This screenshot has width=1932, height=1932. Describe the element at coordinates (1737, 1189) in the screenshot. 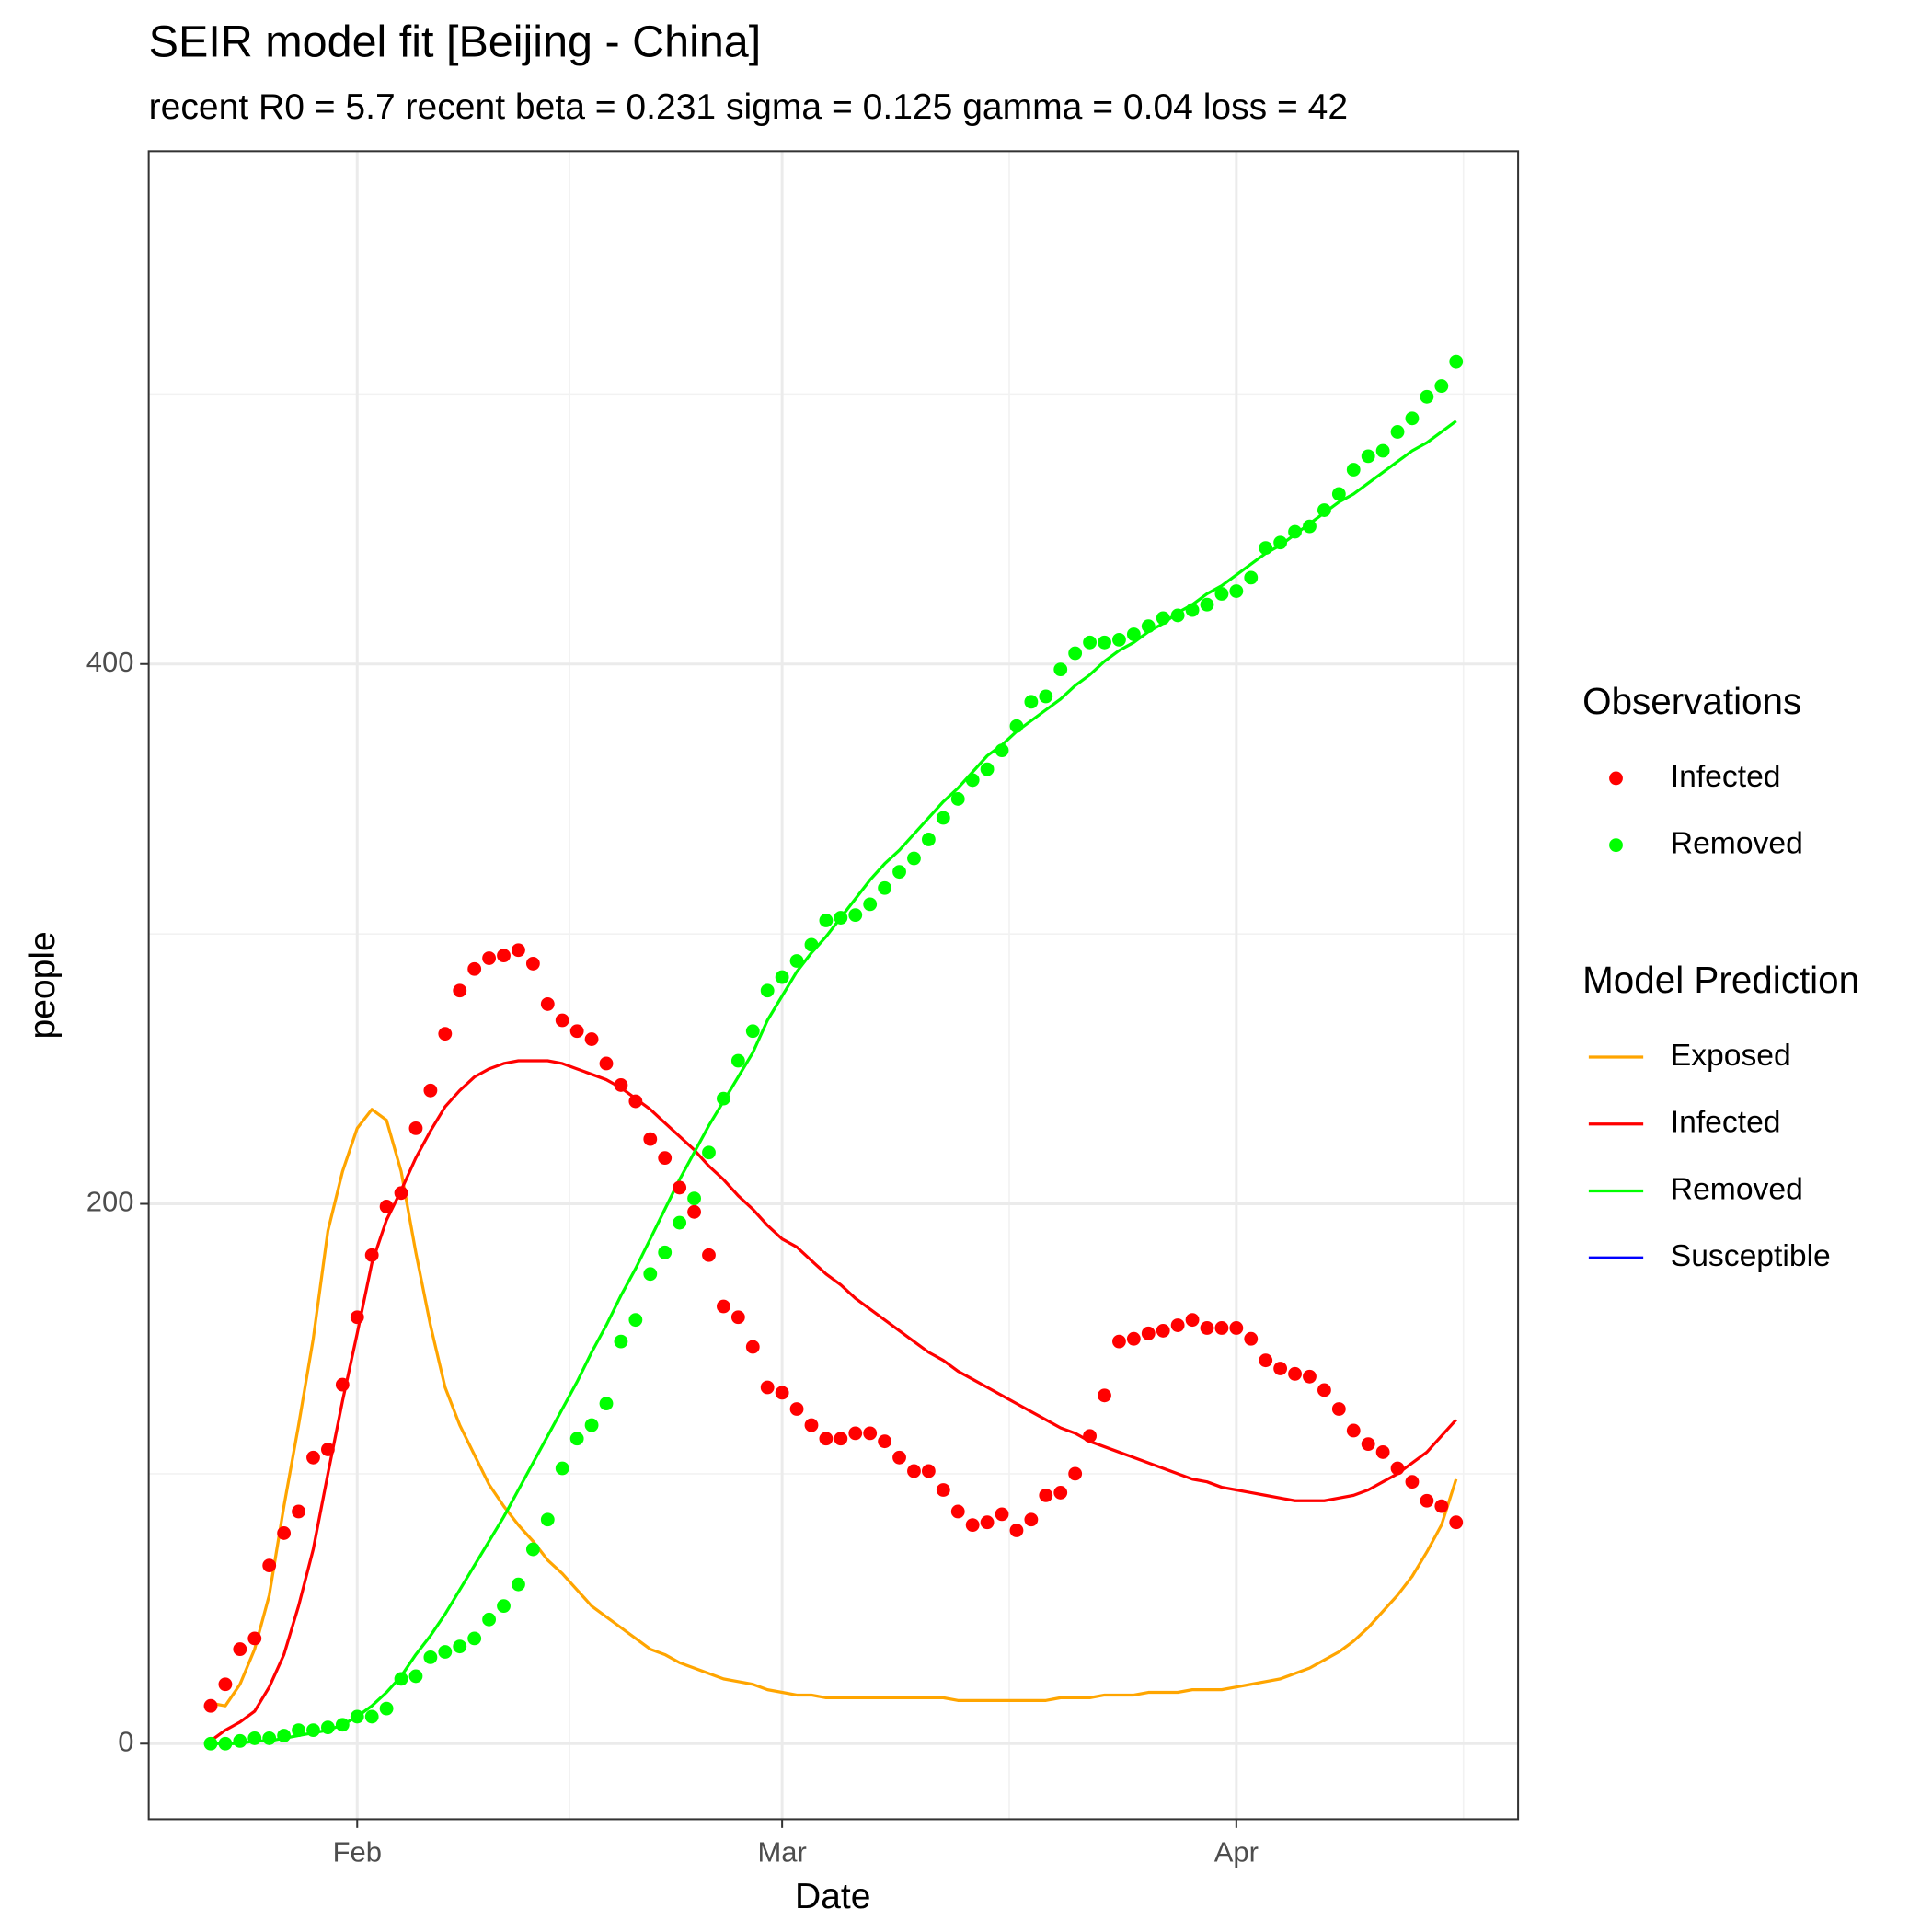

I see `legend-label: Removed` at that location.